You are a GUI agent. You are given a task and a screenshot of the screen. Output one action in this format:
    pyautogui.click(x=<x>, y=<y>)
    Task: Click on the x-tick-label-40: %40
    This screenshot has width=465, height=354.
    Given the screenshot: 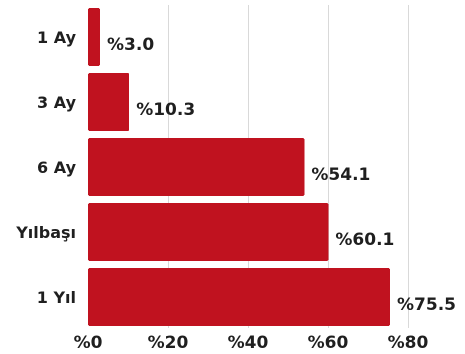 What is the action you would take?
    pyautogui.click(x=248, y=343)
    